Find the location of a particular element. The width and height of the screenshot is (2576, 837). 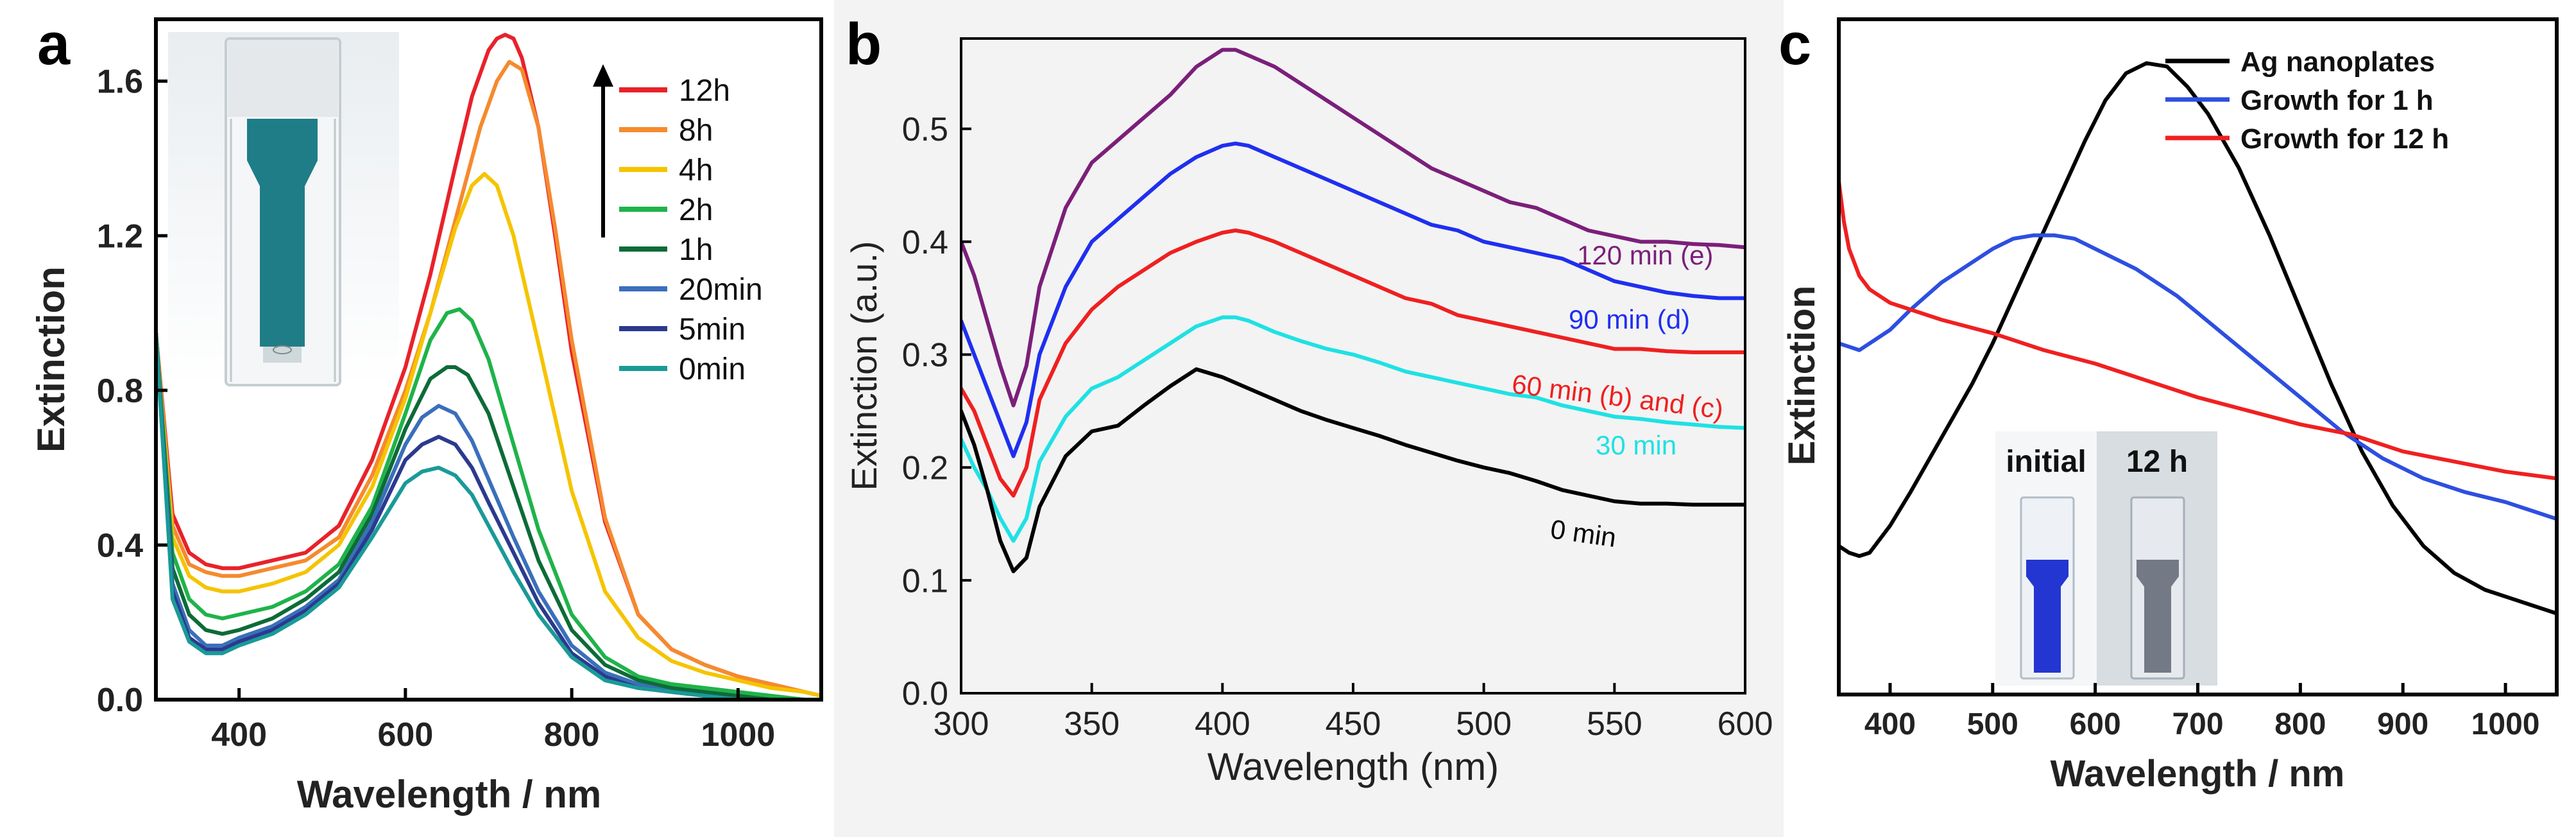

legend-label-8h: 8h is located at coordinates (696, 131).